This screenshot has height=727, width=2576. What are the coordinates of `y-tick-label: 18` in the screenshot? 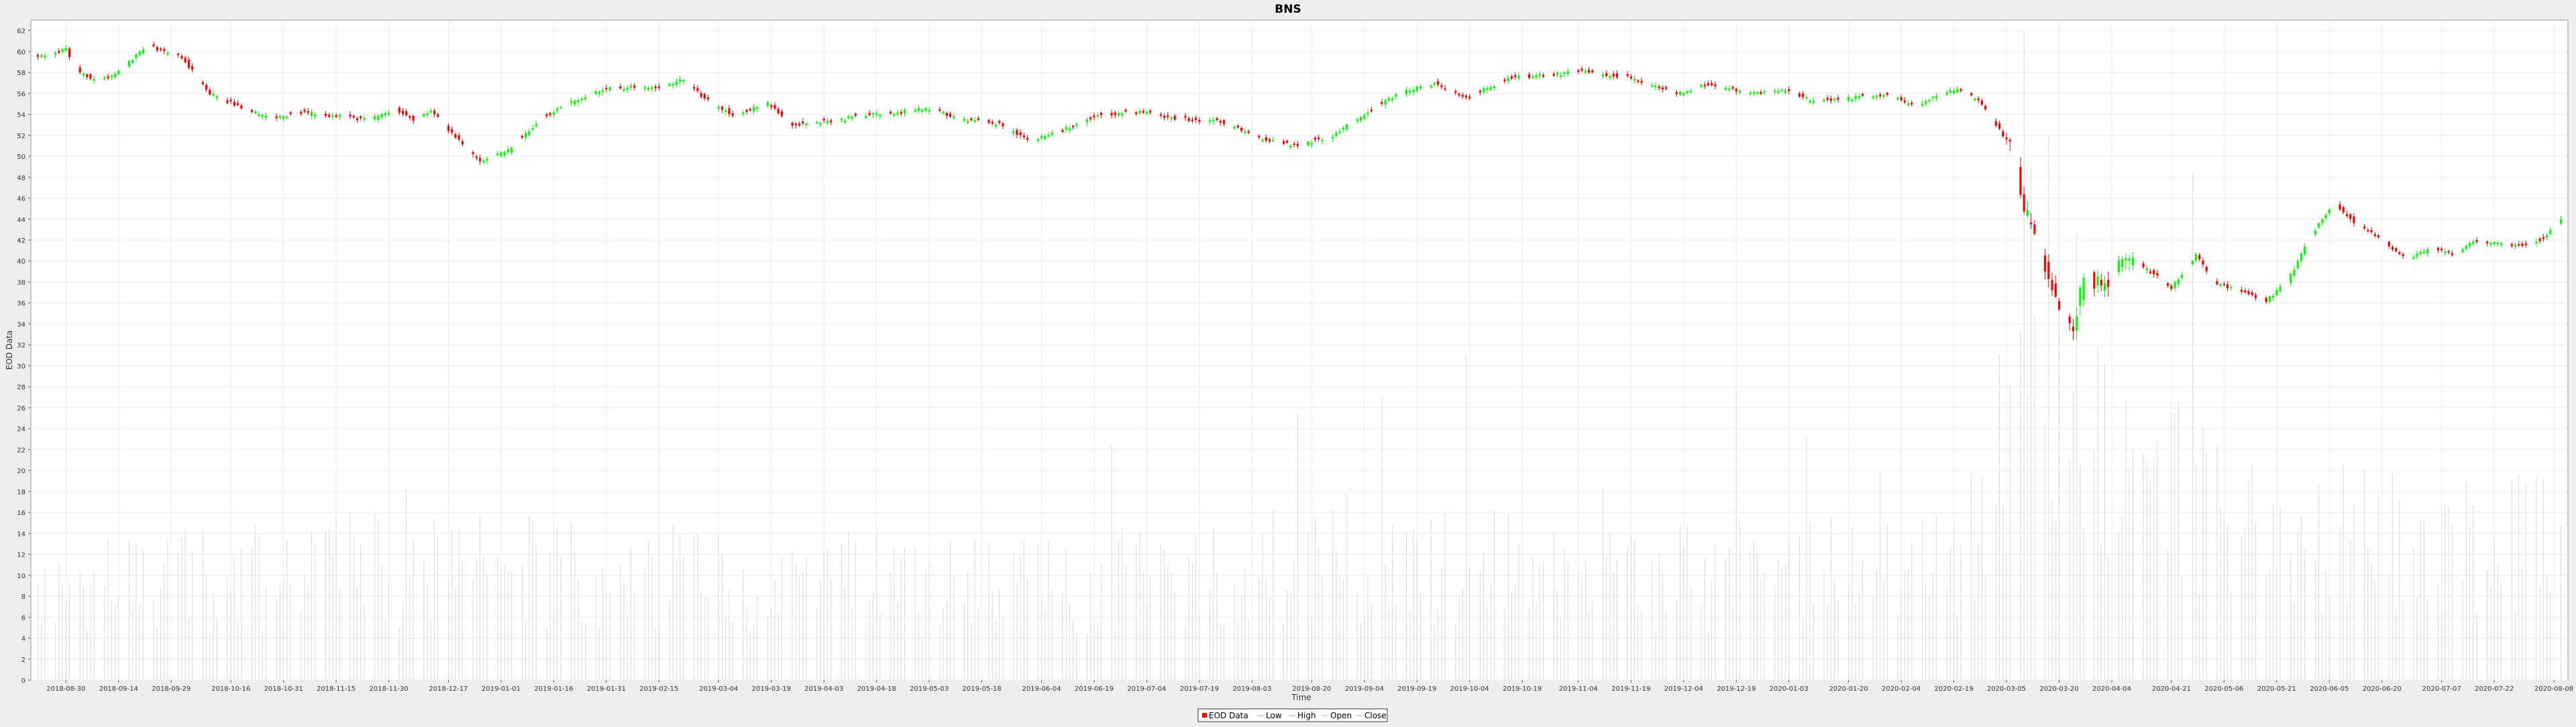 It's located at (21, 492).